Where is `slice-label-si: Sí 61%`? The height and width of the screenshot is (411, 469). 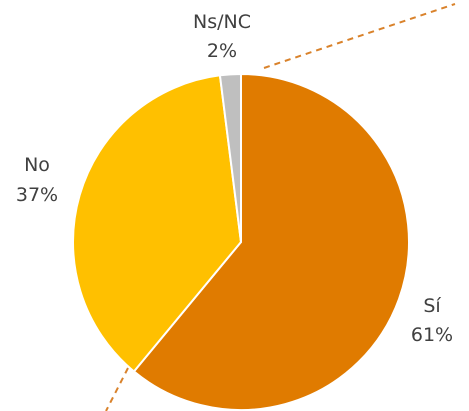
slice-label-si: Sí 61% is located at coordinates (432, 320).